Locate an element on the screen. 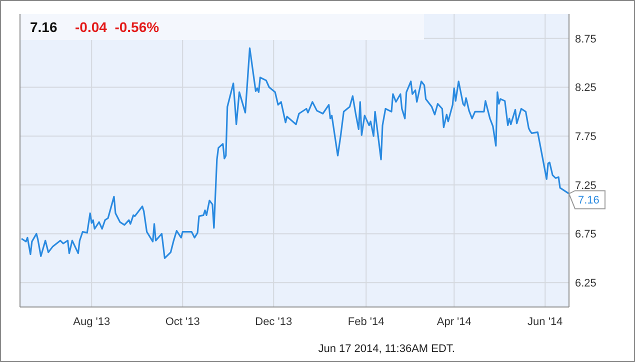 This screenshot has width=635, height=362. y-tick-label: 6.25 is located at coordinates (585, 283).